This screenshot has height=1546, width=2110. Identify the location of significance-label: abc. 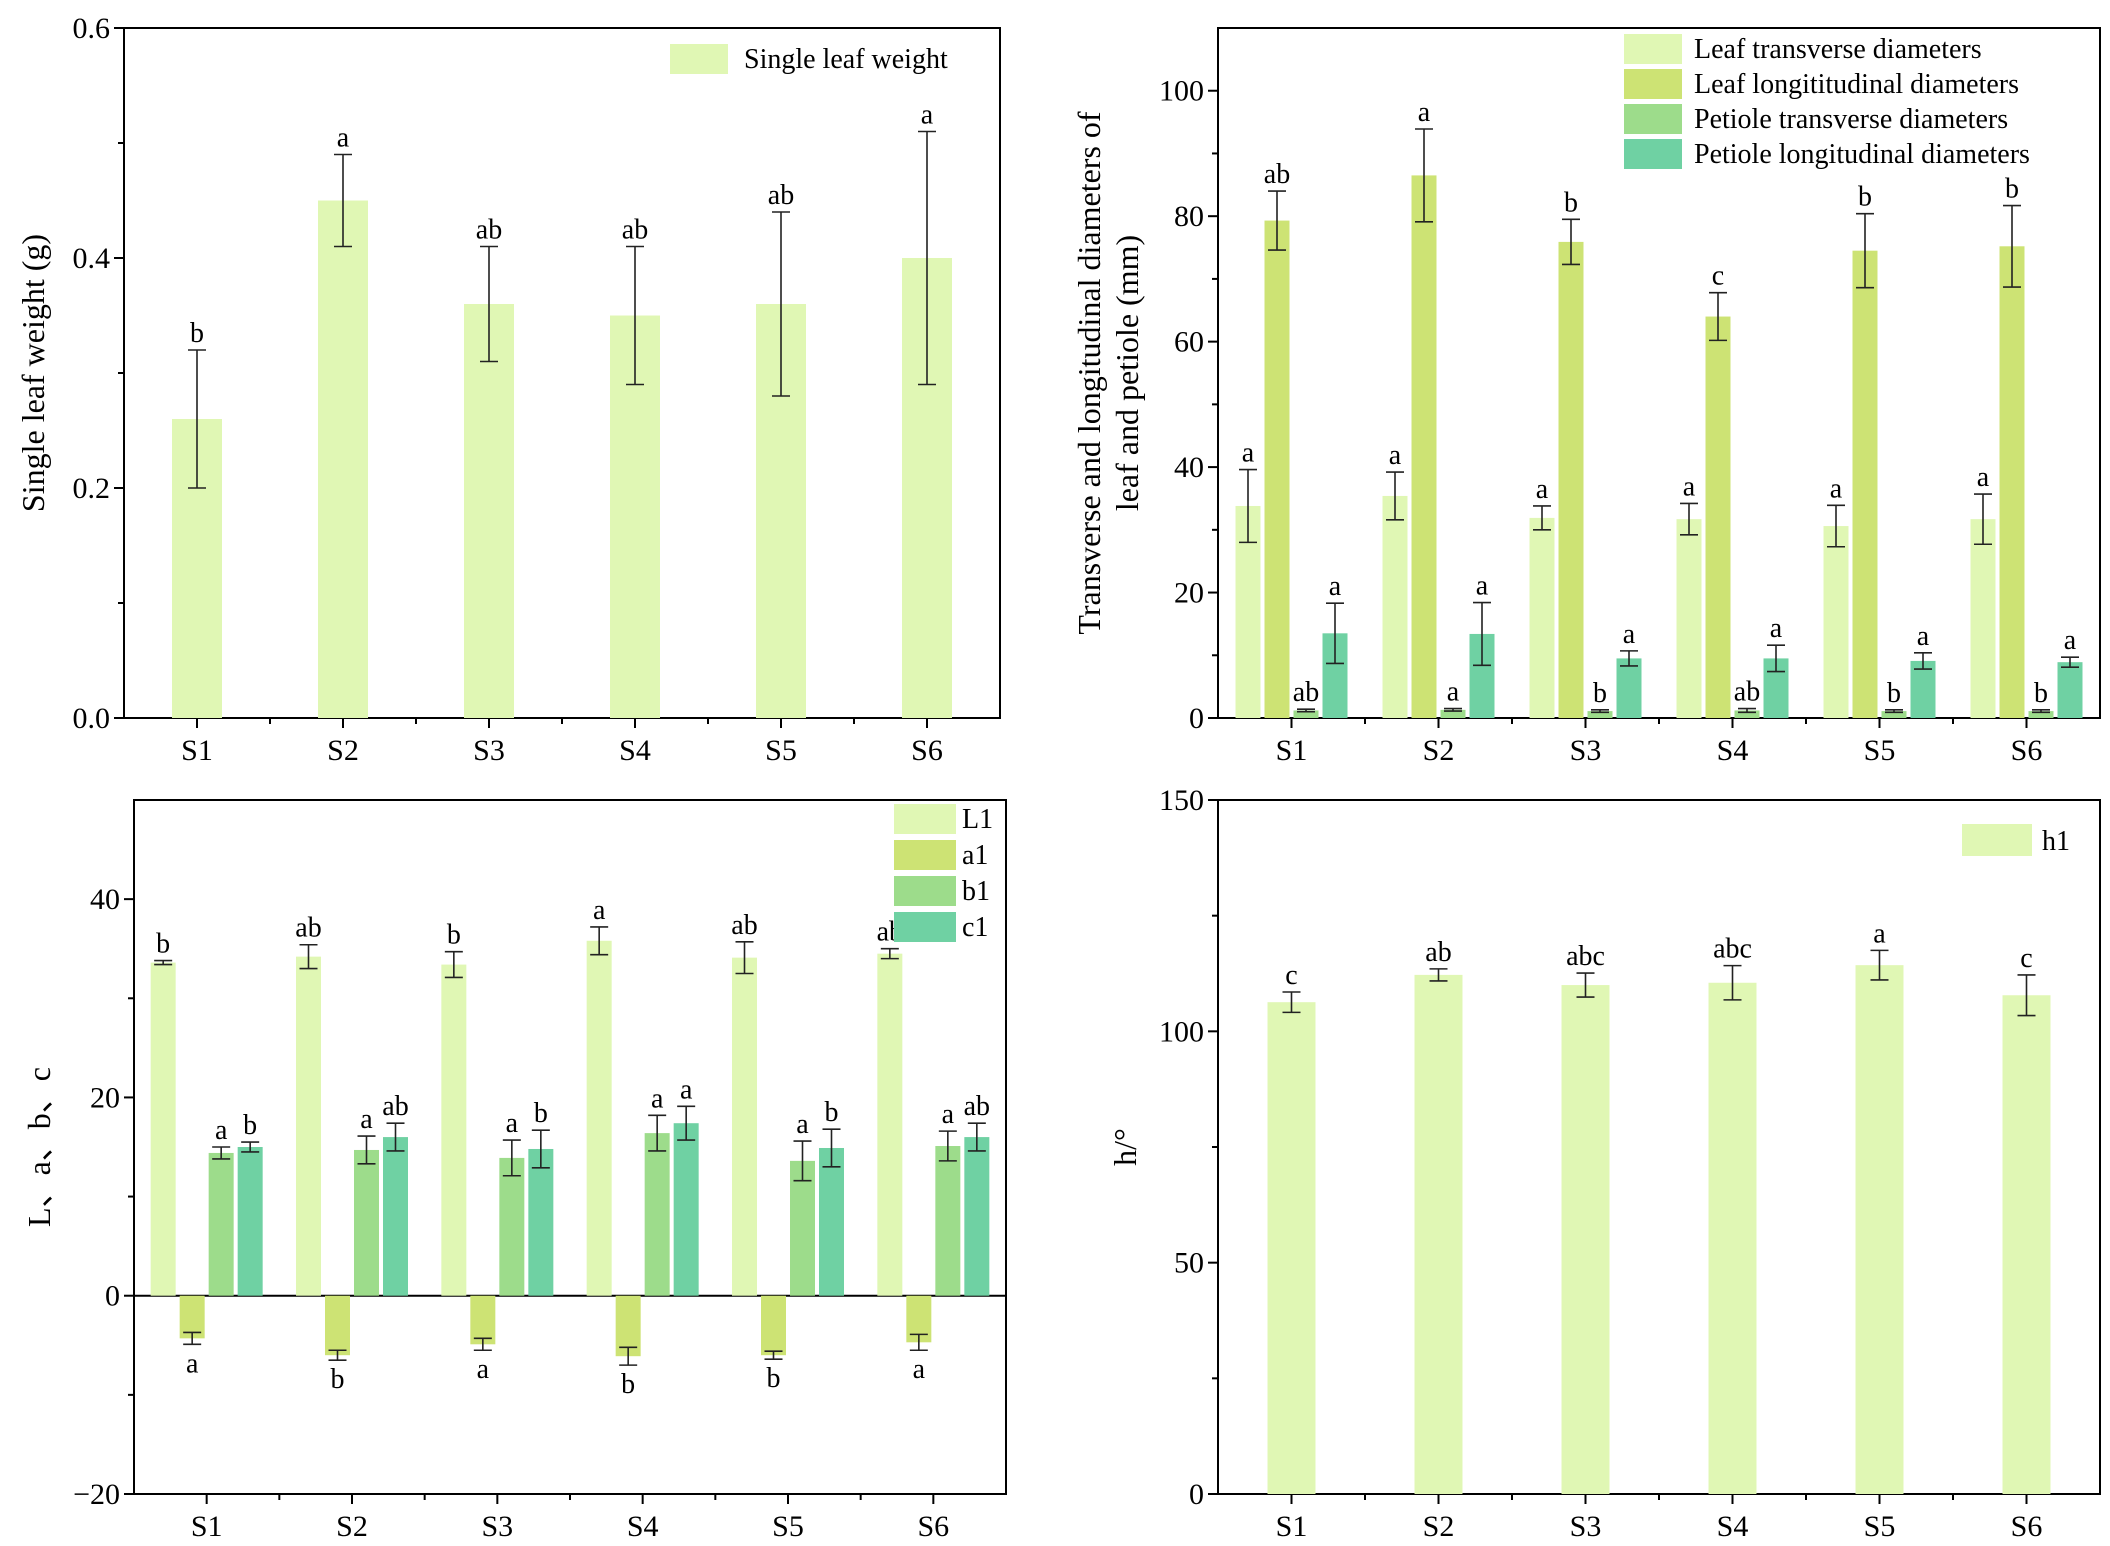
(1585, 956).